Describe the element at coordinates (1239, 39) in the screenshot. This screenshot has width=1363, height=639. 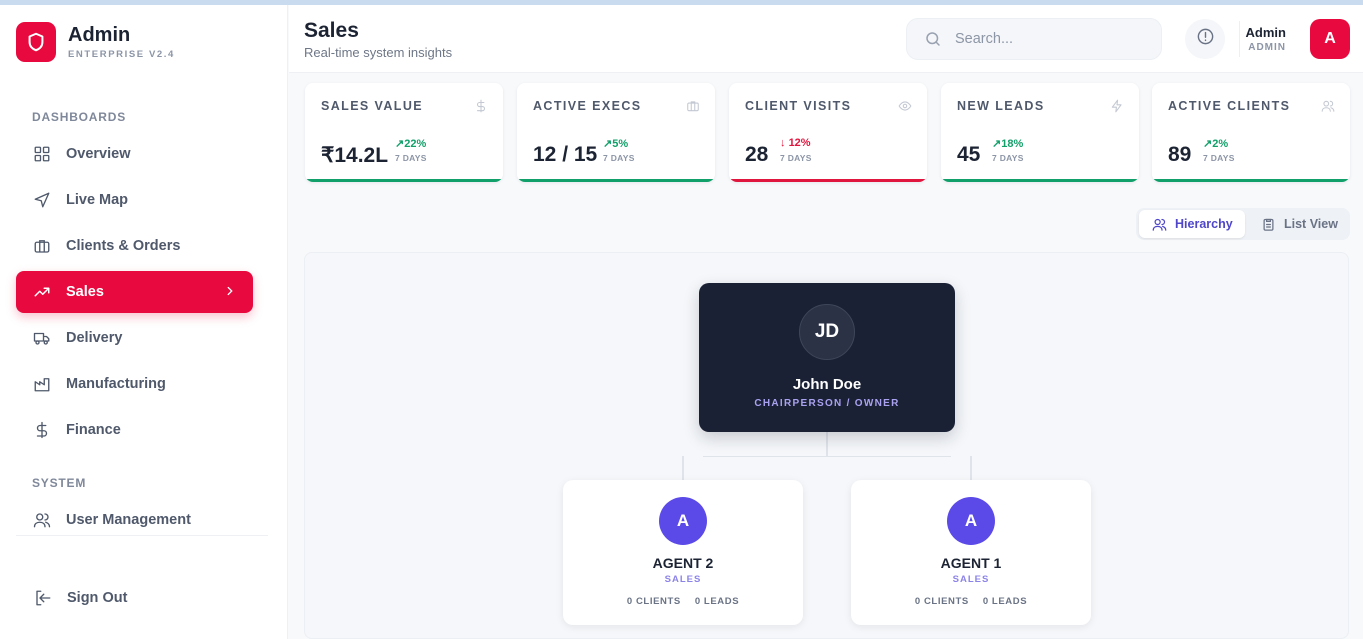
I see `header-divider` at that location.